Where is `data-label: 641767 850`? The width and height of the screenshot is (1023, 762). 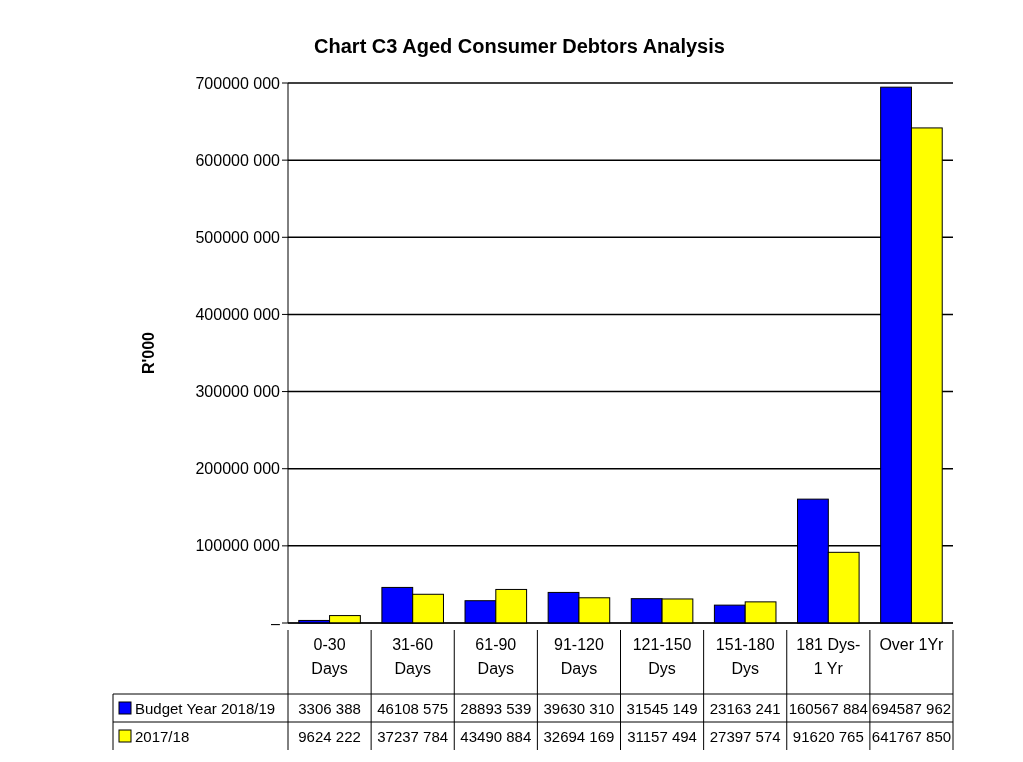 data-label: 641767 850 is located at coordinates (911, 736).